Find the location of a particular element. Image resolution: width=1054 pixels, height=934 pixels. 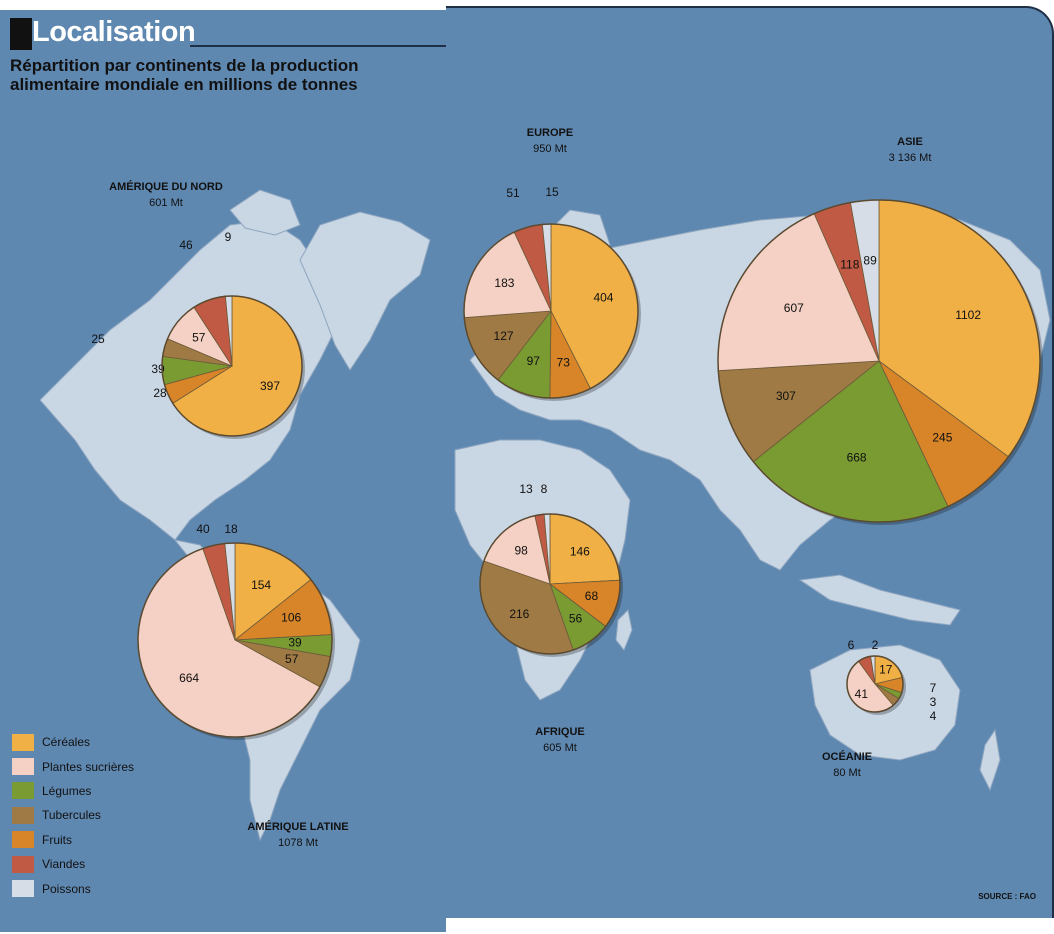

legend-label: Céréales is located at coordinates (66, 742).